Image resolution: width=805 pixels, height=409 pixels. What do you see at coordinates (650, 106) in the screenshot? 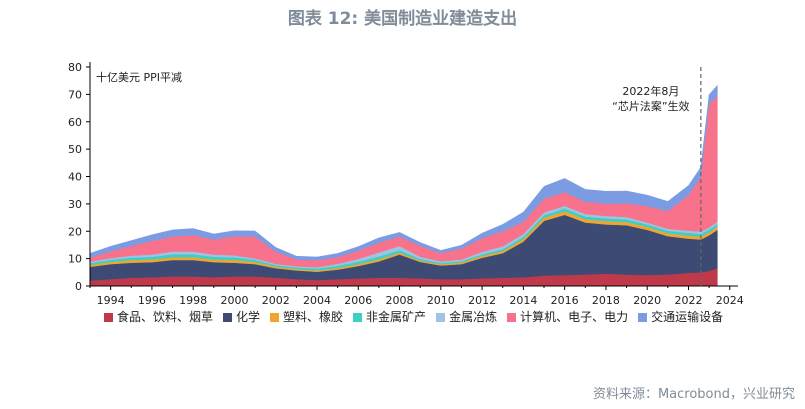
I see `annotation-text-2: “芯片法案”生效` at bounding box center [650, 106].